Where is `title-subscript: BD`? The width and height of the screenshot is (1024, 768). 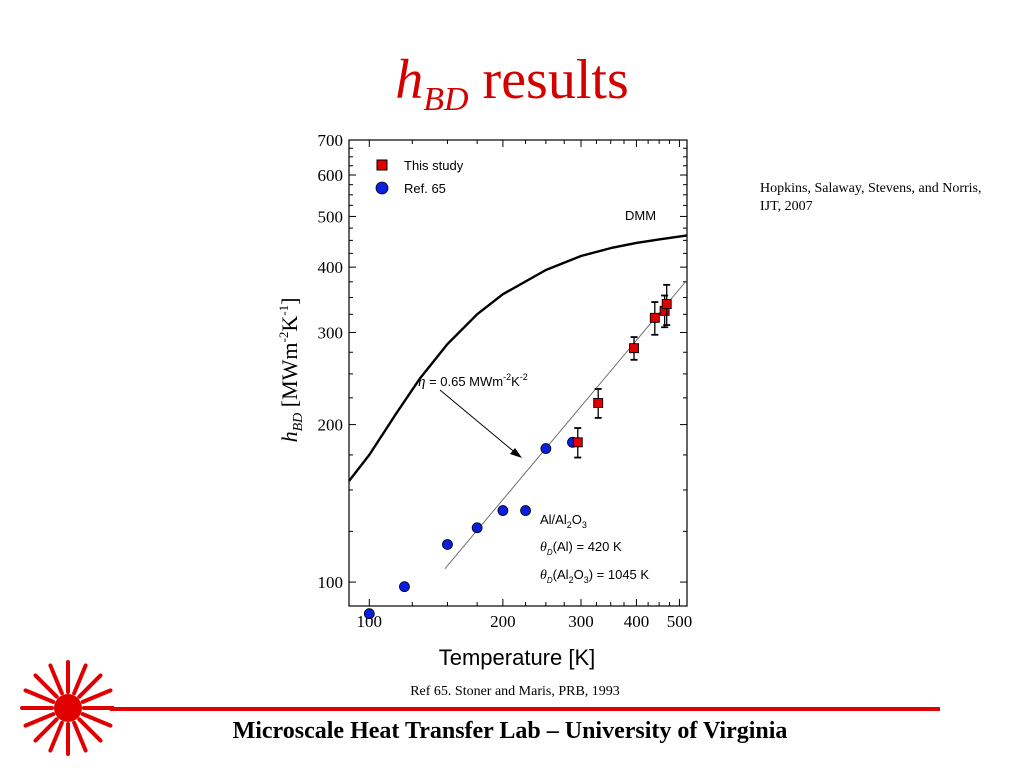
title-subscript: BD is located at coordinates (446, 100).